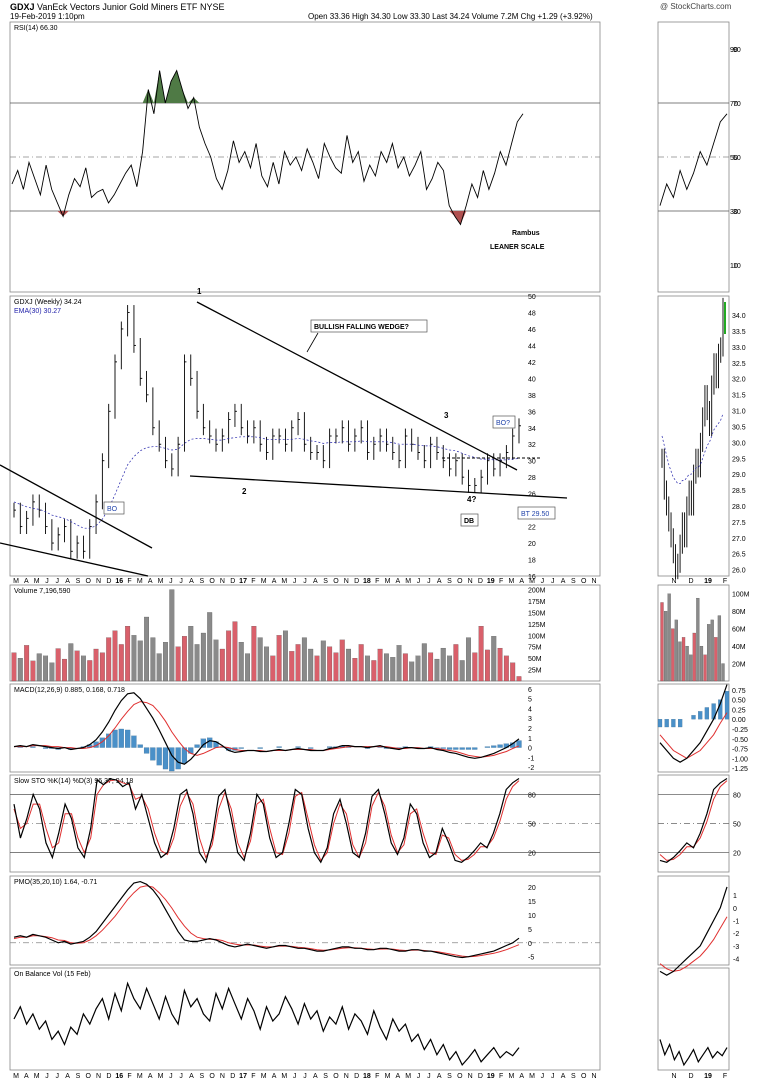 This screenshot has width=765, height=1081. I want to click on zoom-price-tick: 26.0, so click(739, 571).